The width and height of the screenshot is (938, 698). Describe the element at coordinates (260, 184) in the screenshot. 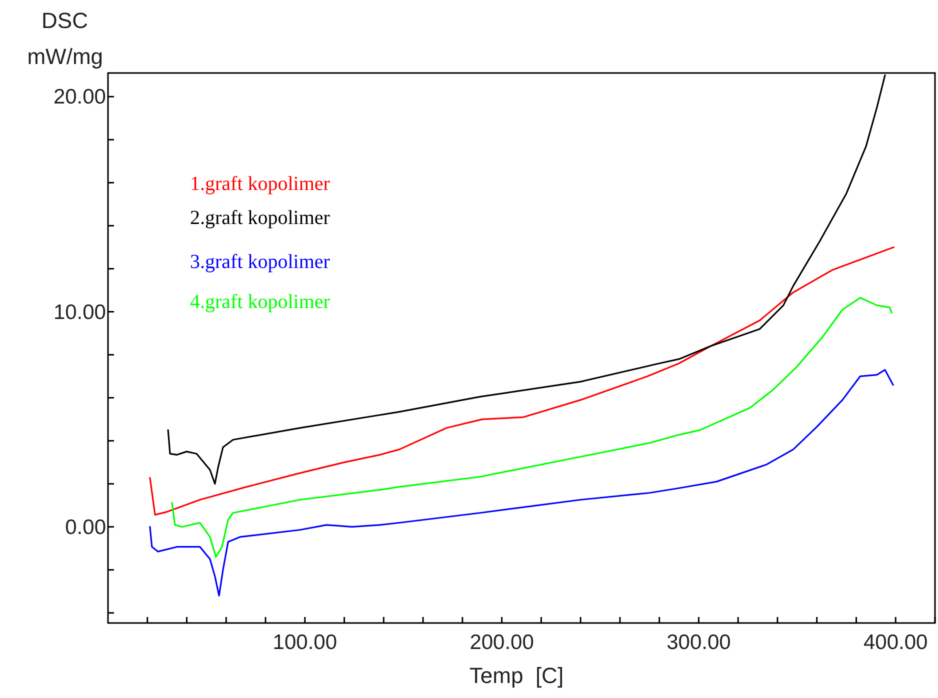

I see `text: 1.graft kopolimer` at that location.